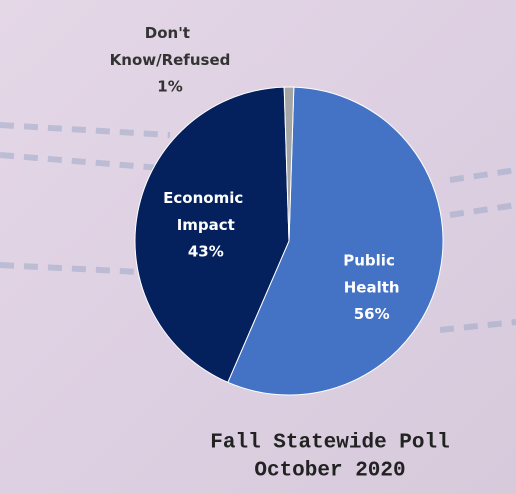 The height and width of the screenshot is (494, 516). Describe the element at coordinates (329, 443) in the screenshot. I see `chart-title: Fall Statewide Poll` at that location.